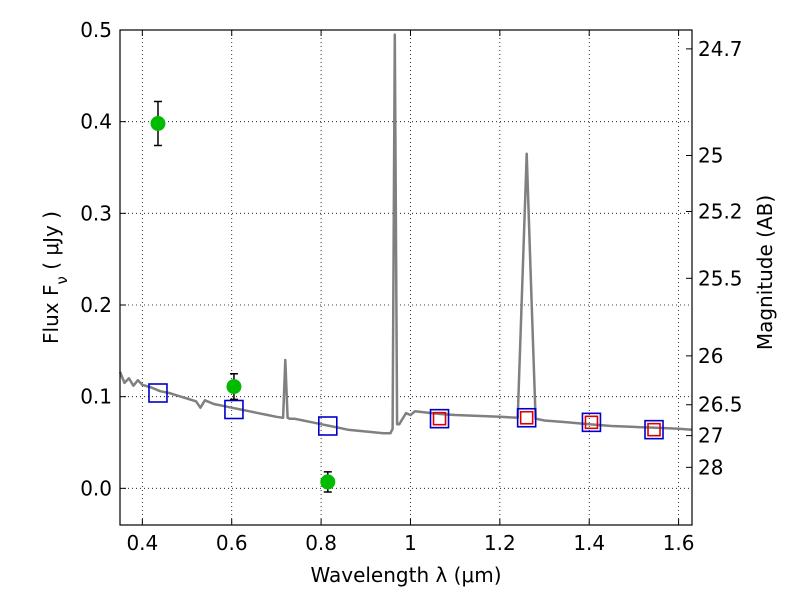  I want to click on right-axis-title: Magnitude (AB), so click(765, 272).